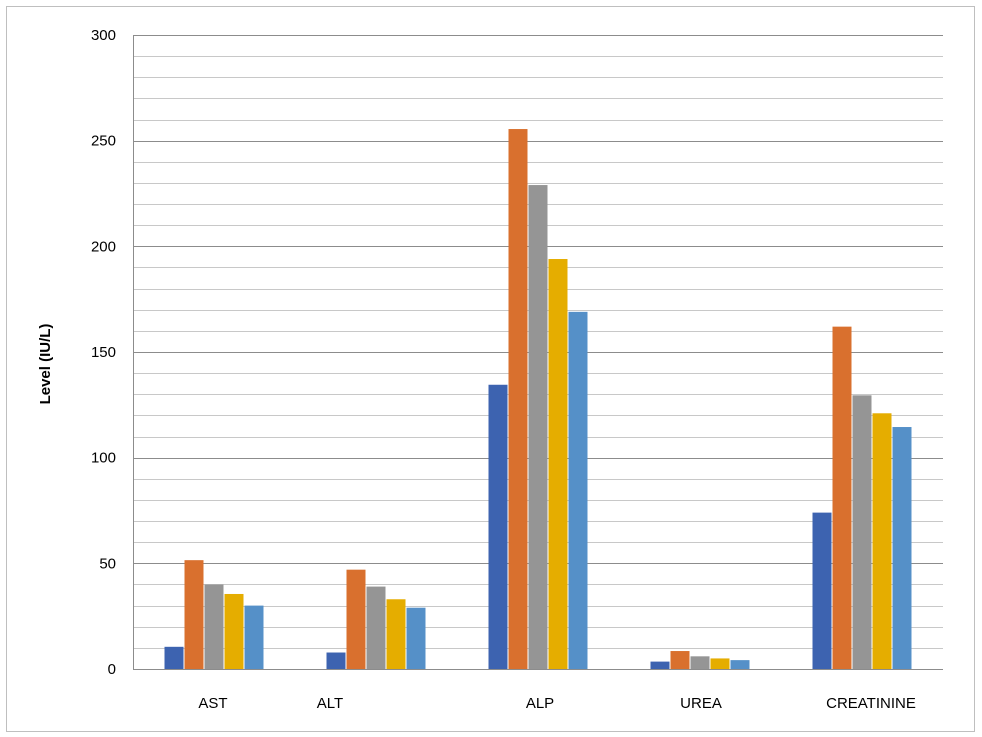  What do you see at coordinates (103, 458) in the screenshot?
I see `y-tick-label: 100` at bounding box center [103, 458].